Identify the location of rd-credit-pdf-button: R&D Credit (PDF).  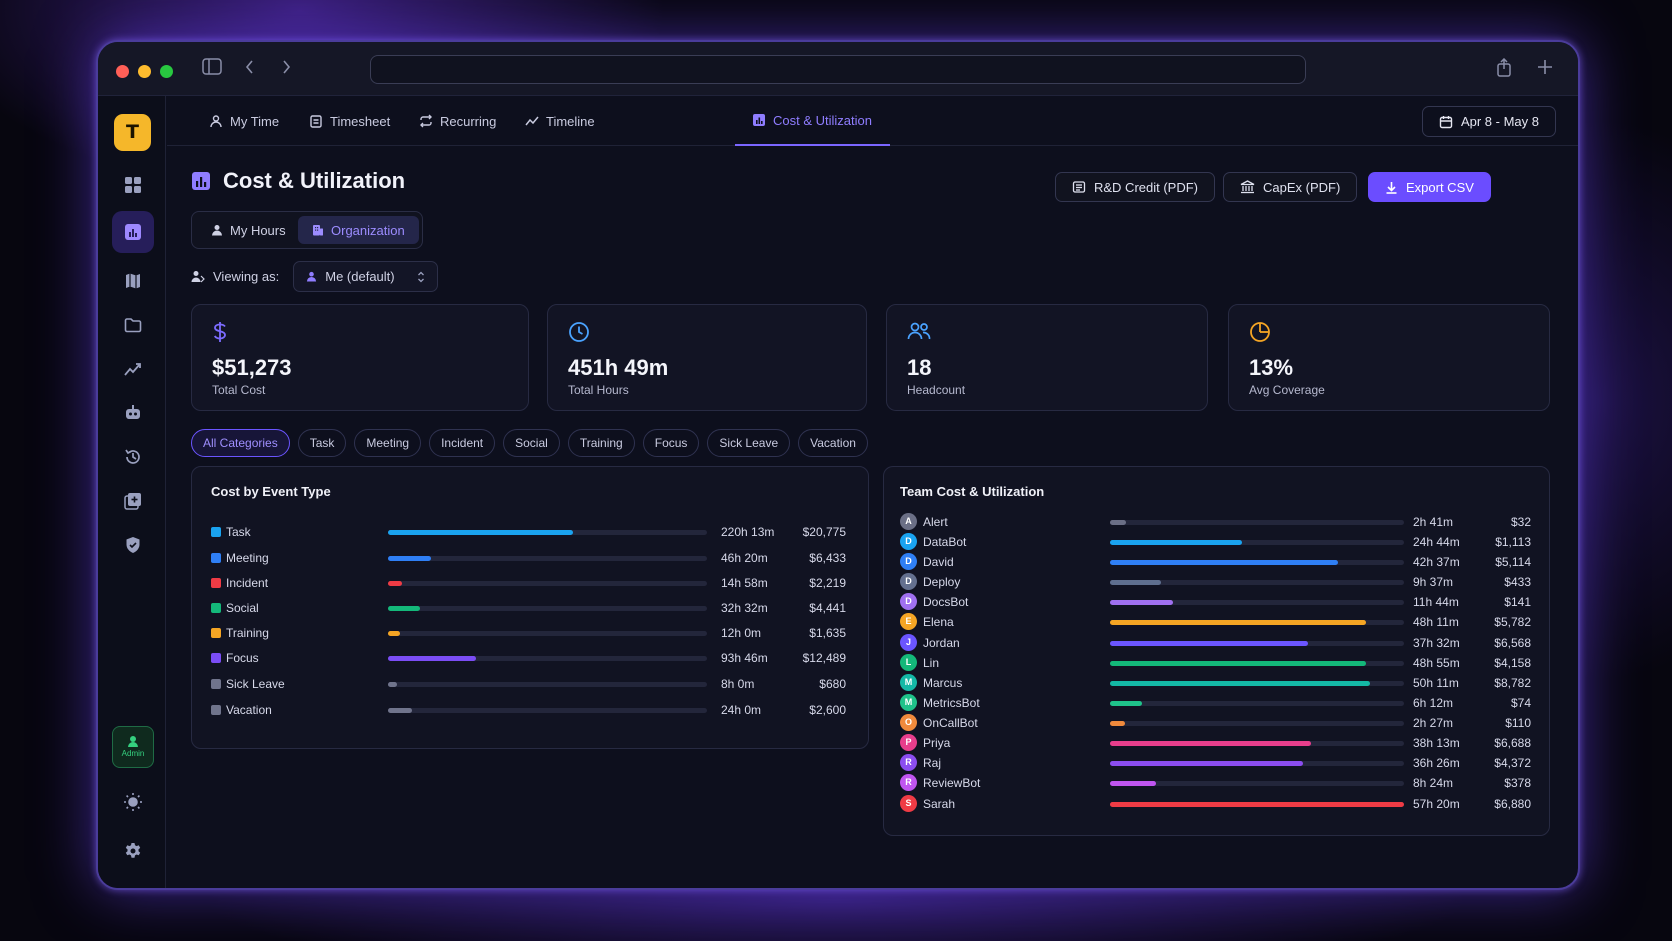
(1135, 187).